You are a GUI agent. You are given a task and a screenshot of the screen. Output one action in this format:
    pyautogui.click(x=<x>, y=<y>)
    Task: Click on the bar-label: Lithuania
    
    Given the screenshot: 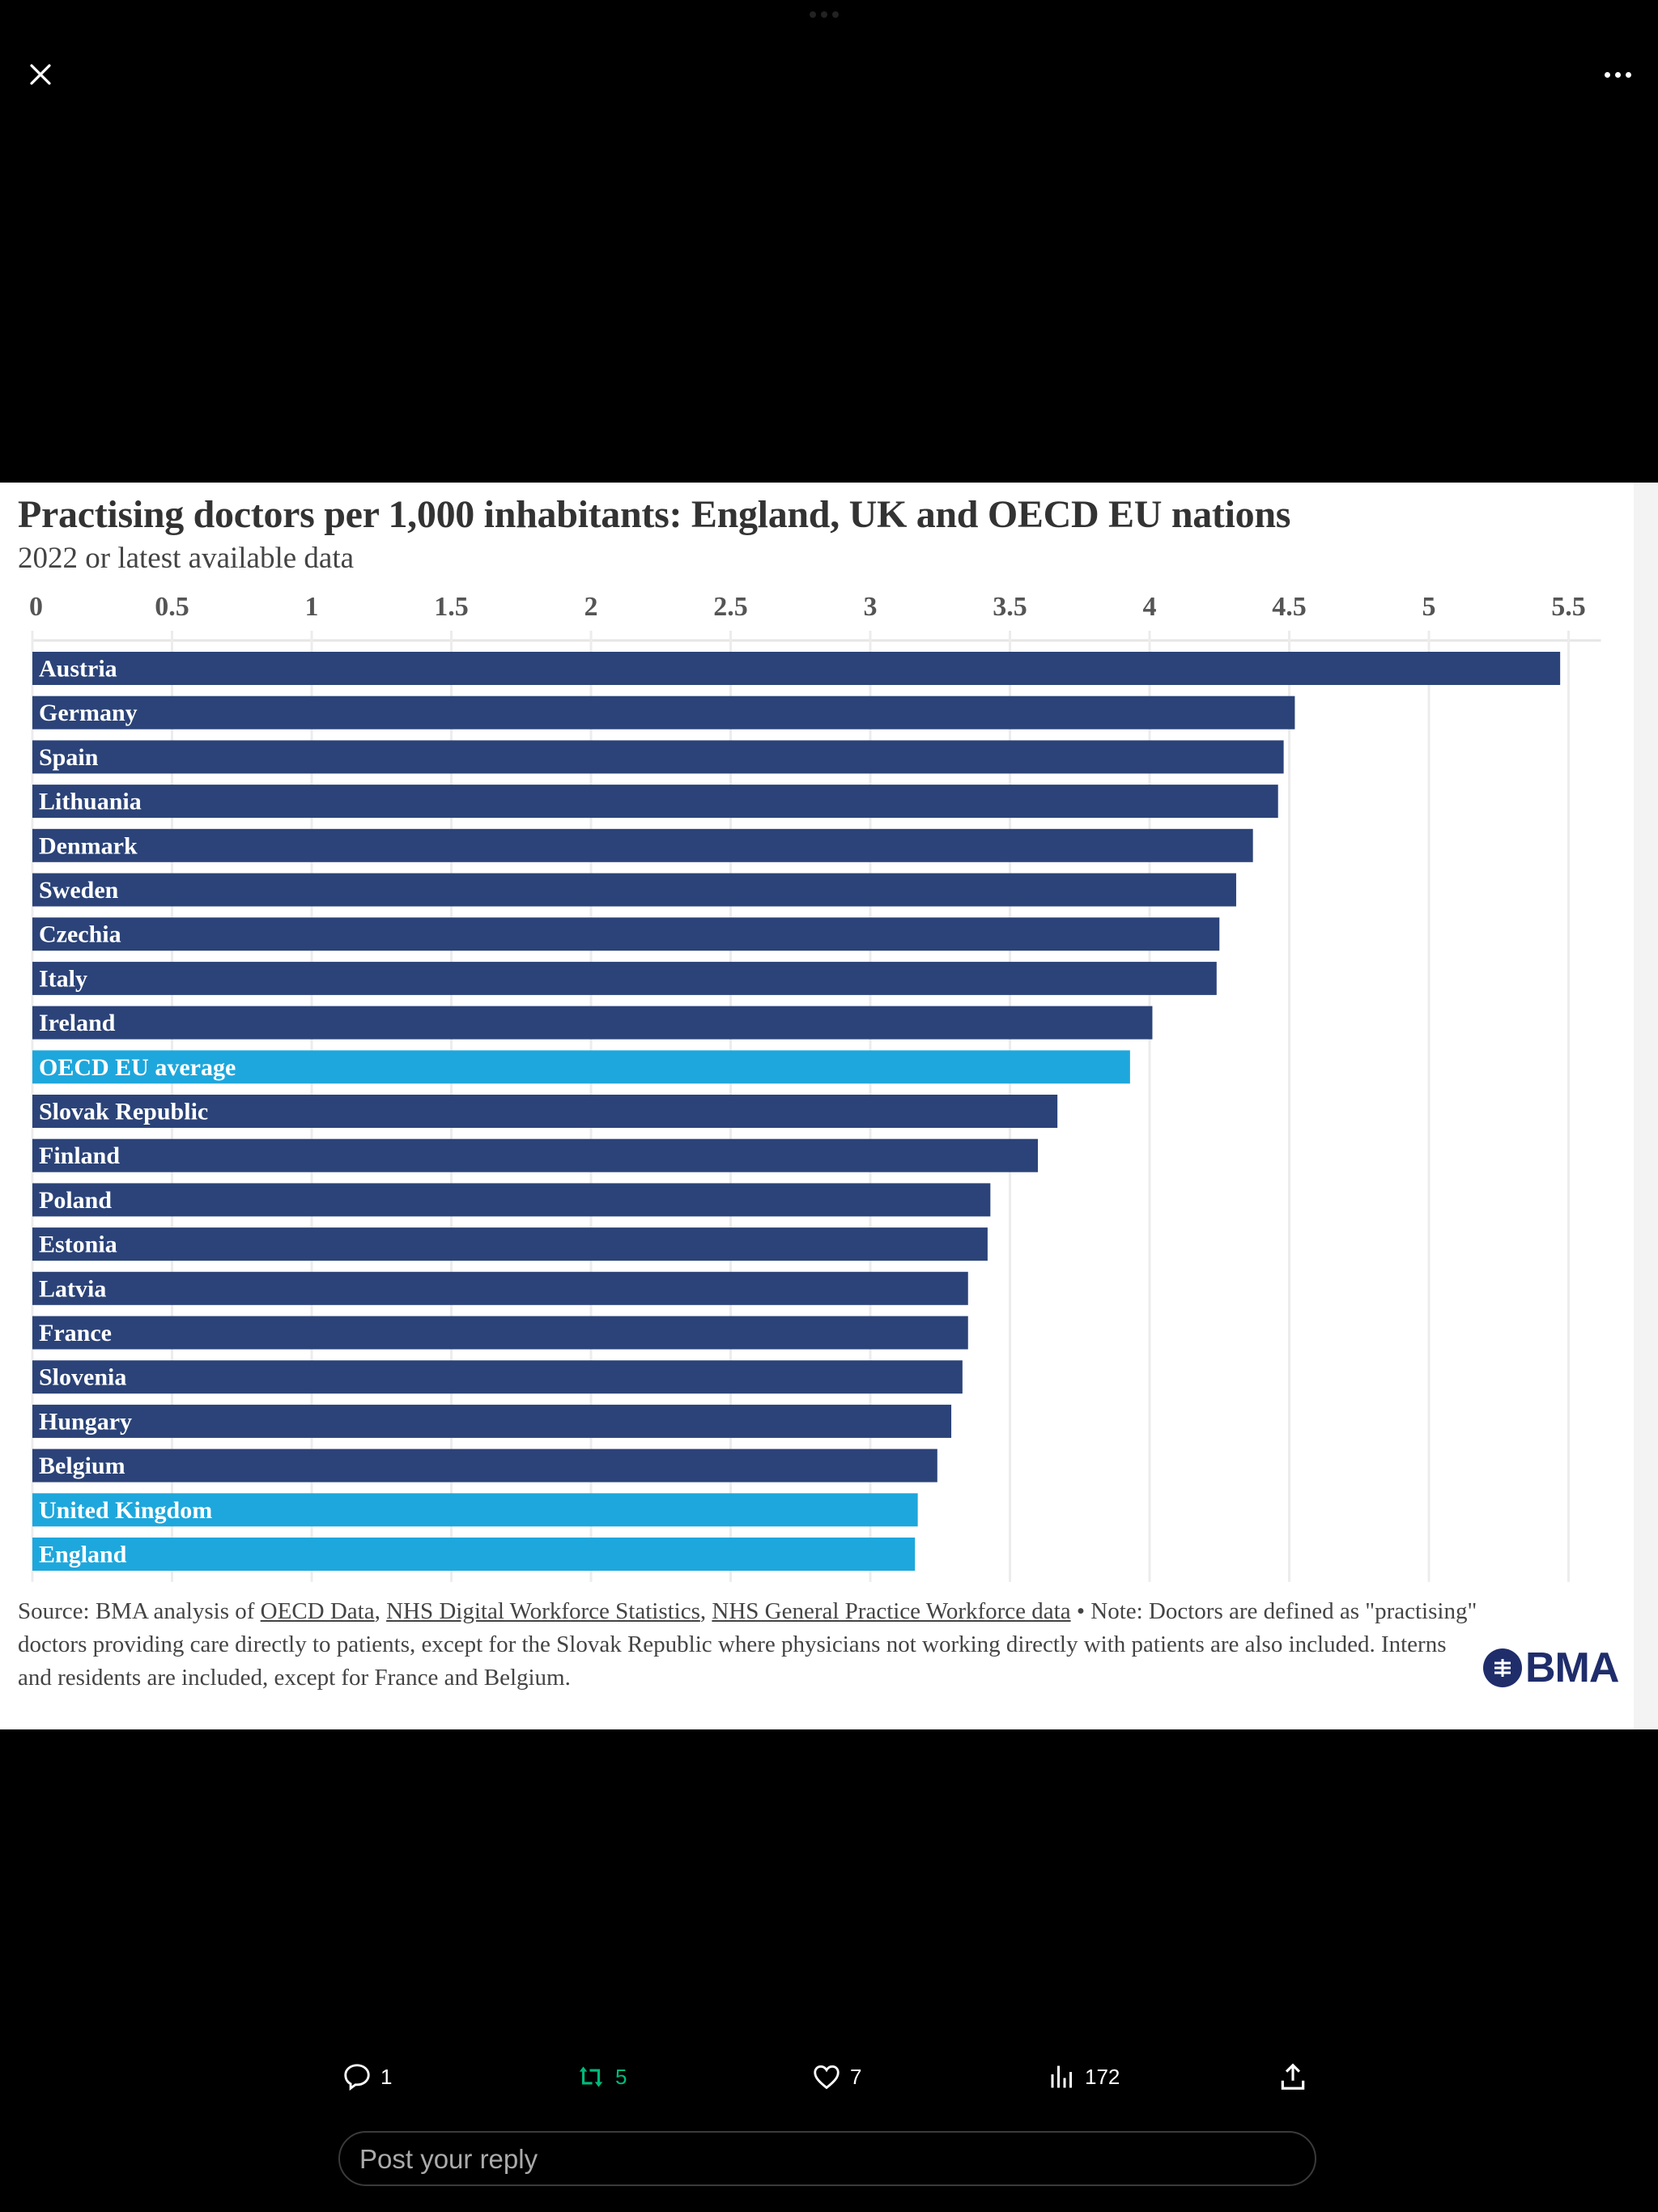 What is the action you would take?
    pyautogui.click(x=90, y=802)
    